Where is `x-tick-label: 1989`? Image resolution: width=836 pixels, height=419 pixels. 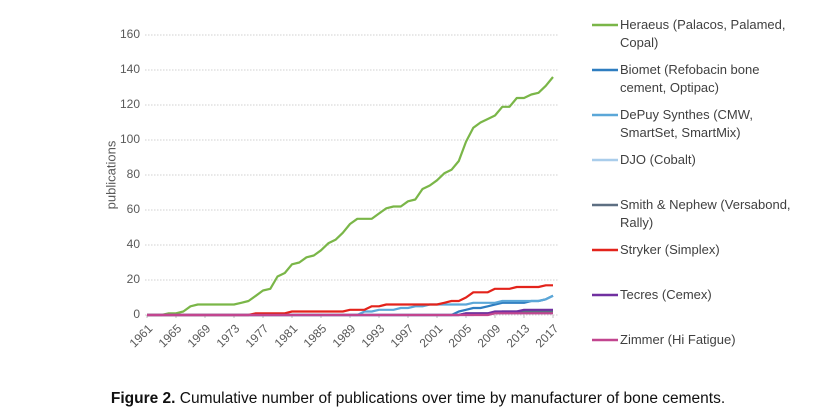 x-tick-label: 1989 is located at coordinates (344, 335).